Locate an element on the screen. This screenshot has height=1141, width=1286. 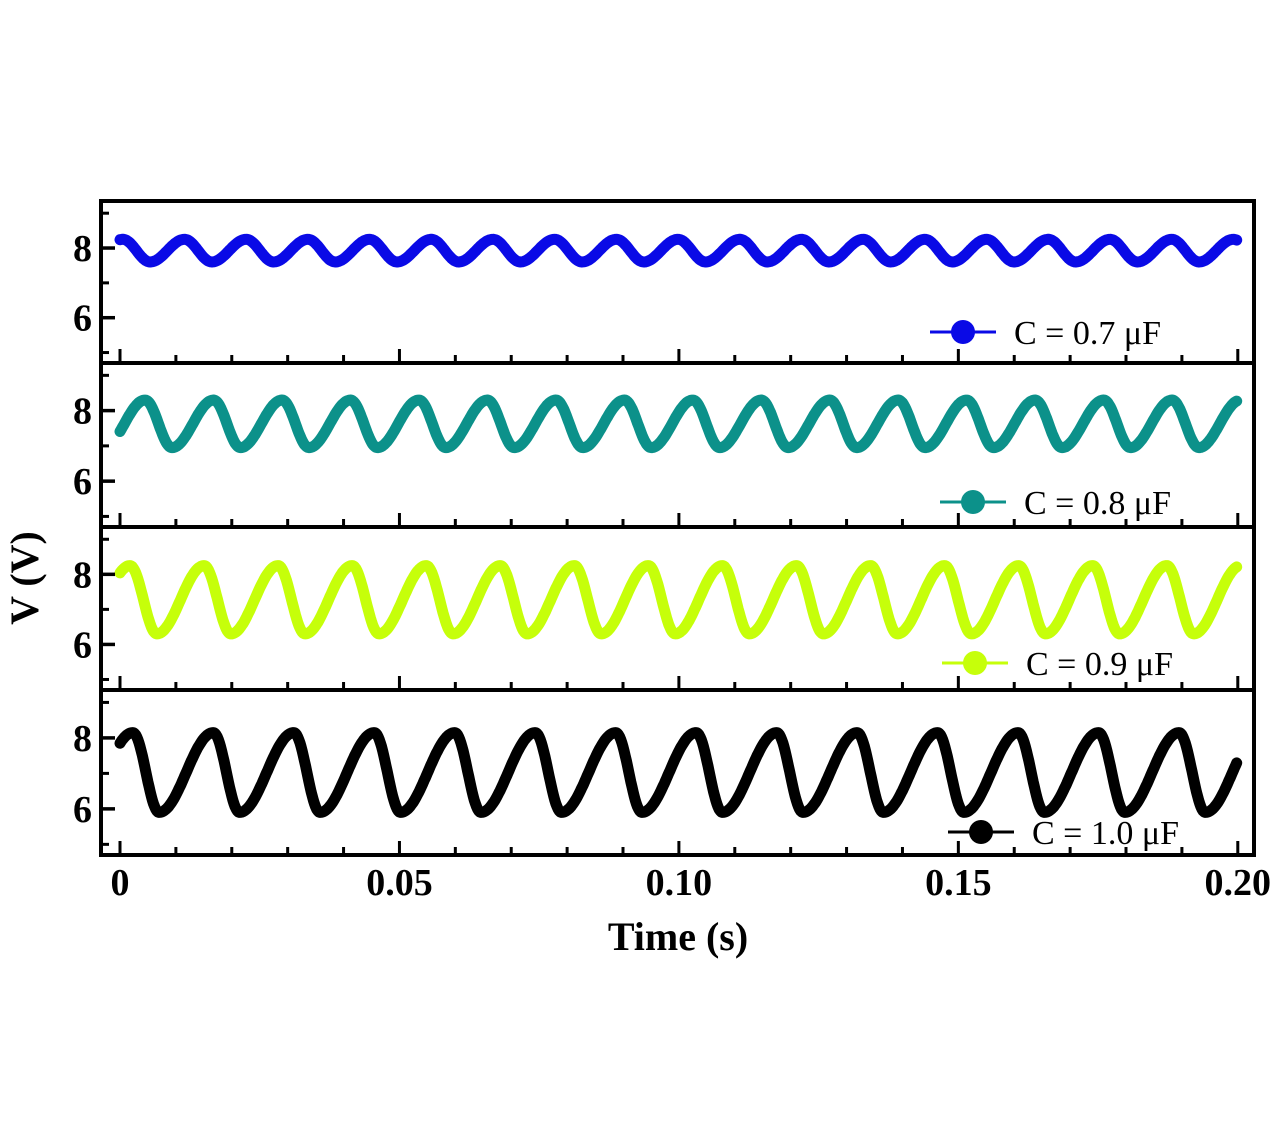
x-axis-title: Time (s) is located at coordinates (678, 936).